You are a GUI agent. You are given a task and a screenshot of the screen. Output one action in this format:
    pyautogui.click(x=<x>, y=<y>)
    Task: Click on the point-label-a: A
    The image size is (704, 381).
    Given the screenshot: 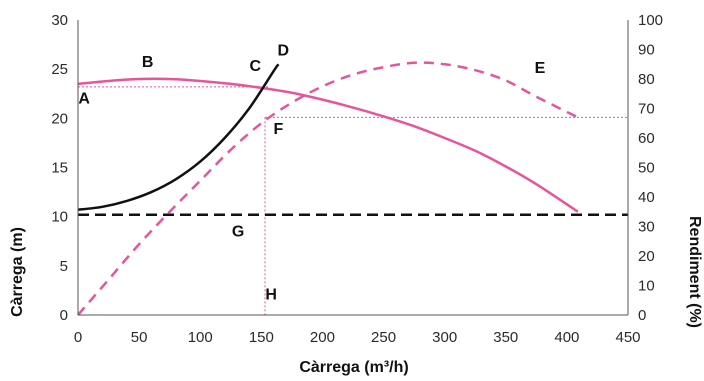 What is the action you would take?
    pyautogui.click(x=84, y=99)
    